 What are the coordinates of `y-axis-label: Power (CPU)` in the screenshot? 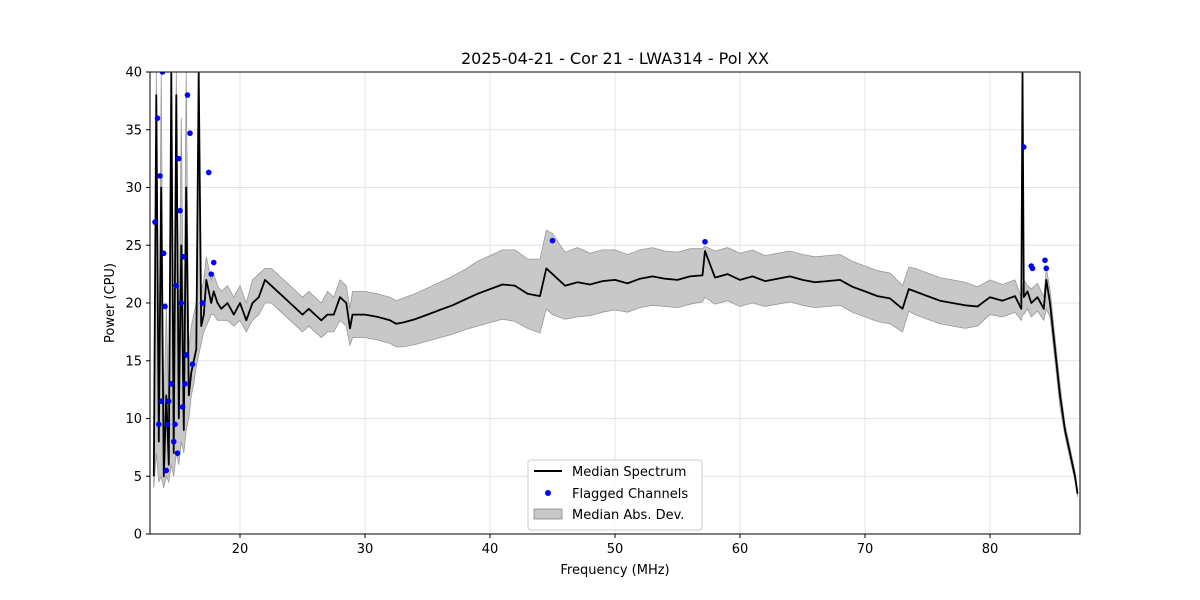 It's located at (110, 303).